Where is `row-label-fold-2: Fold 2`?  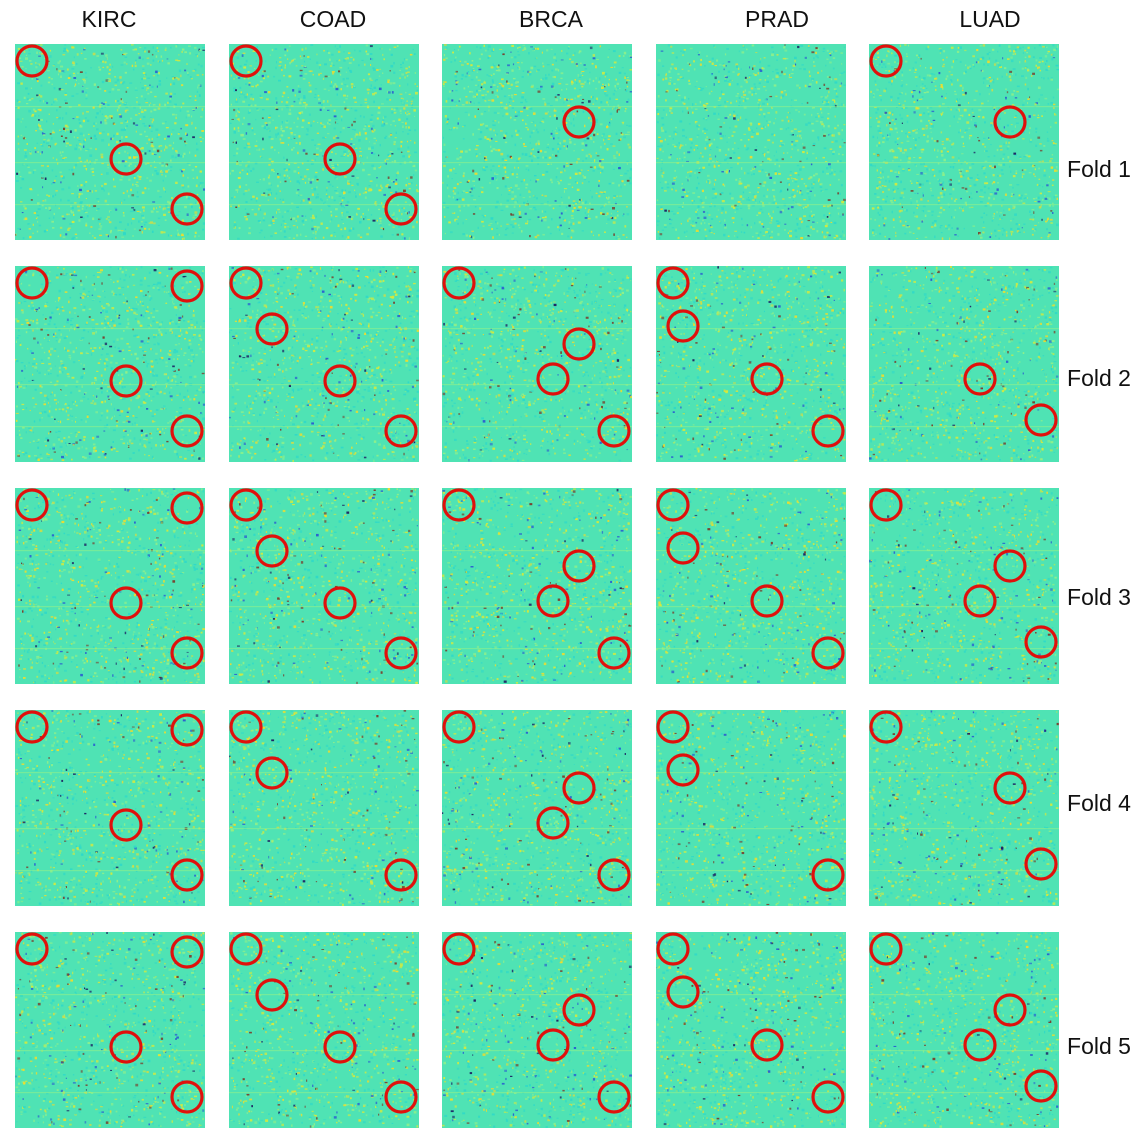
row-label-fold-2: Fold 2 is located at coordinates (1099, 378).